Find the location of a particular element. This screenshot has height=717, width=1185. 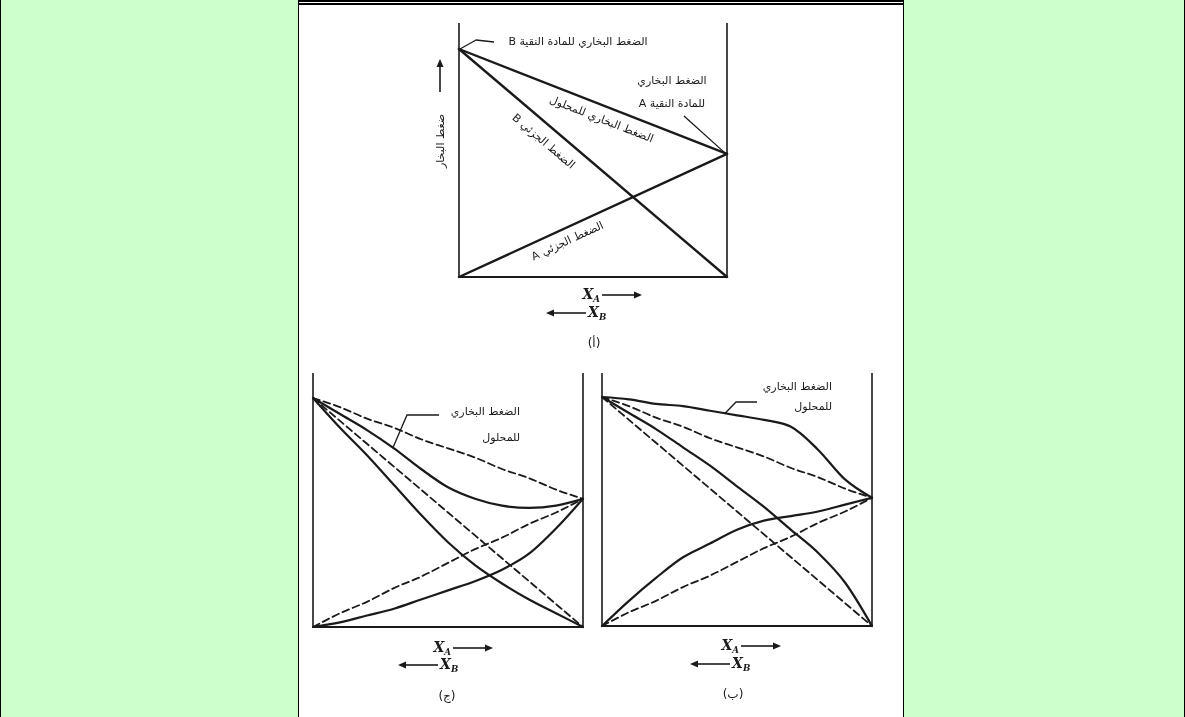

y-axis-title: ضغط البخار is located at coordinates (440, 141).